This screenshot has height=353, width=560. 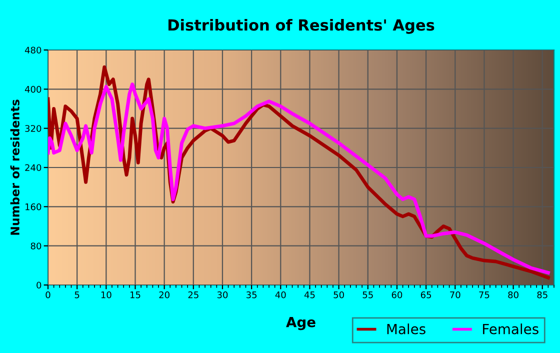 I want to click on x-tick-label: 25, so click(x=193, y=294).